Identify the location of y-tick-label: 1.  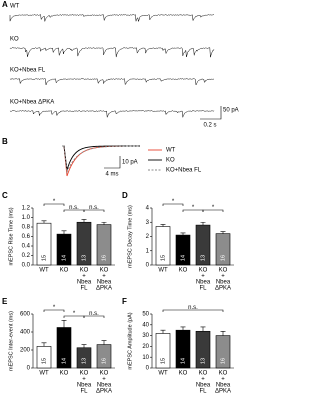
(148, 251).